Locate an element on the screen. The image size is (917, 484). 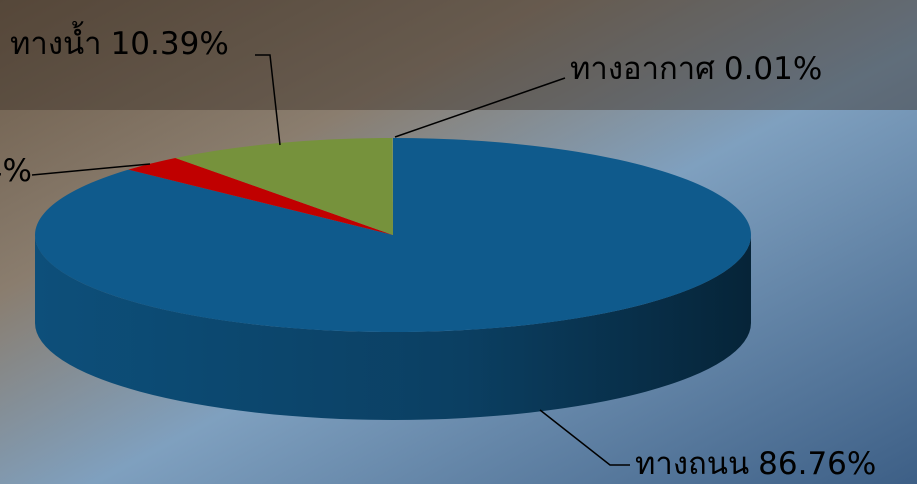
value-label: 86.76% is located at coordinates (817, 464).